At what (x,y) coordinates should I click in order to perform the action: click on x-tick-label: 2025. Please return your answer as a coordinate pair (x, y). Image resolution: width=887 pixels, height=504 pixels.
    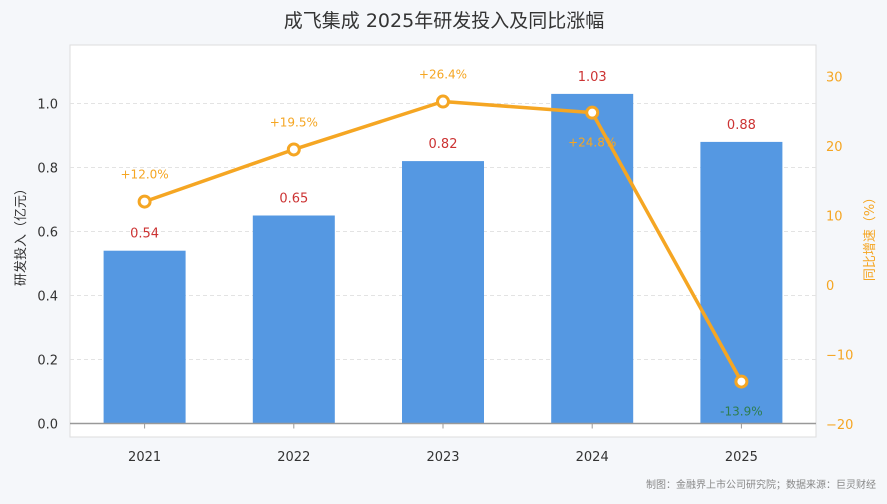
    Looking at the image, I should click on (741, 457).